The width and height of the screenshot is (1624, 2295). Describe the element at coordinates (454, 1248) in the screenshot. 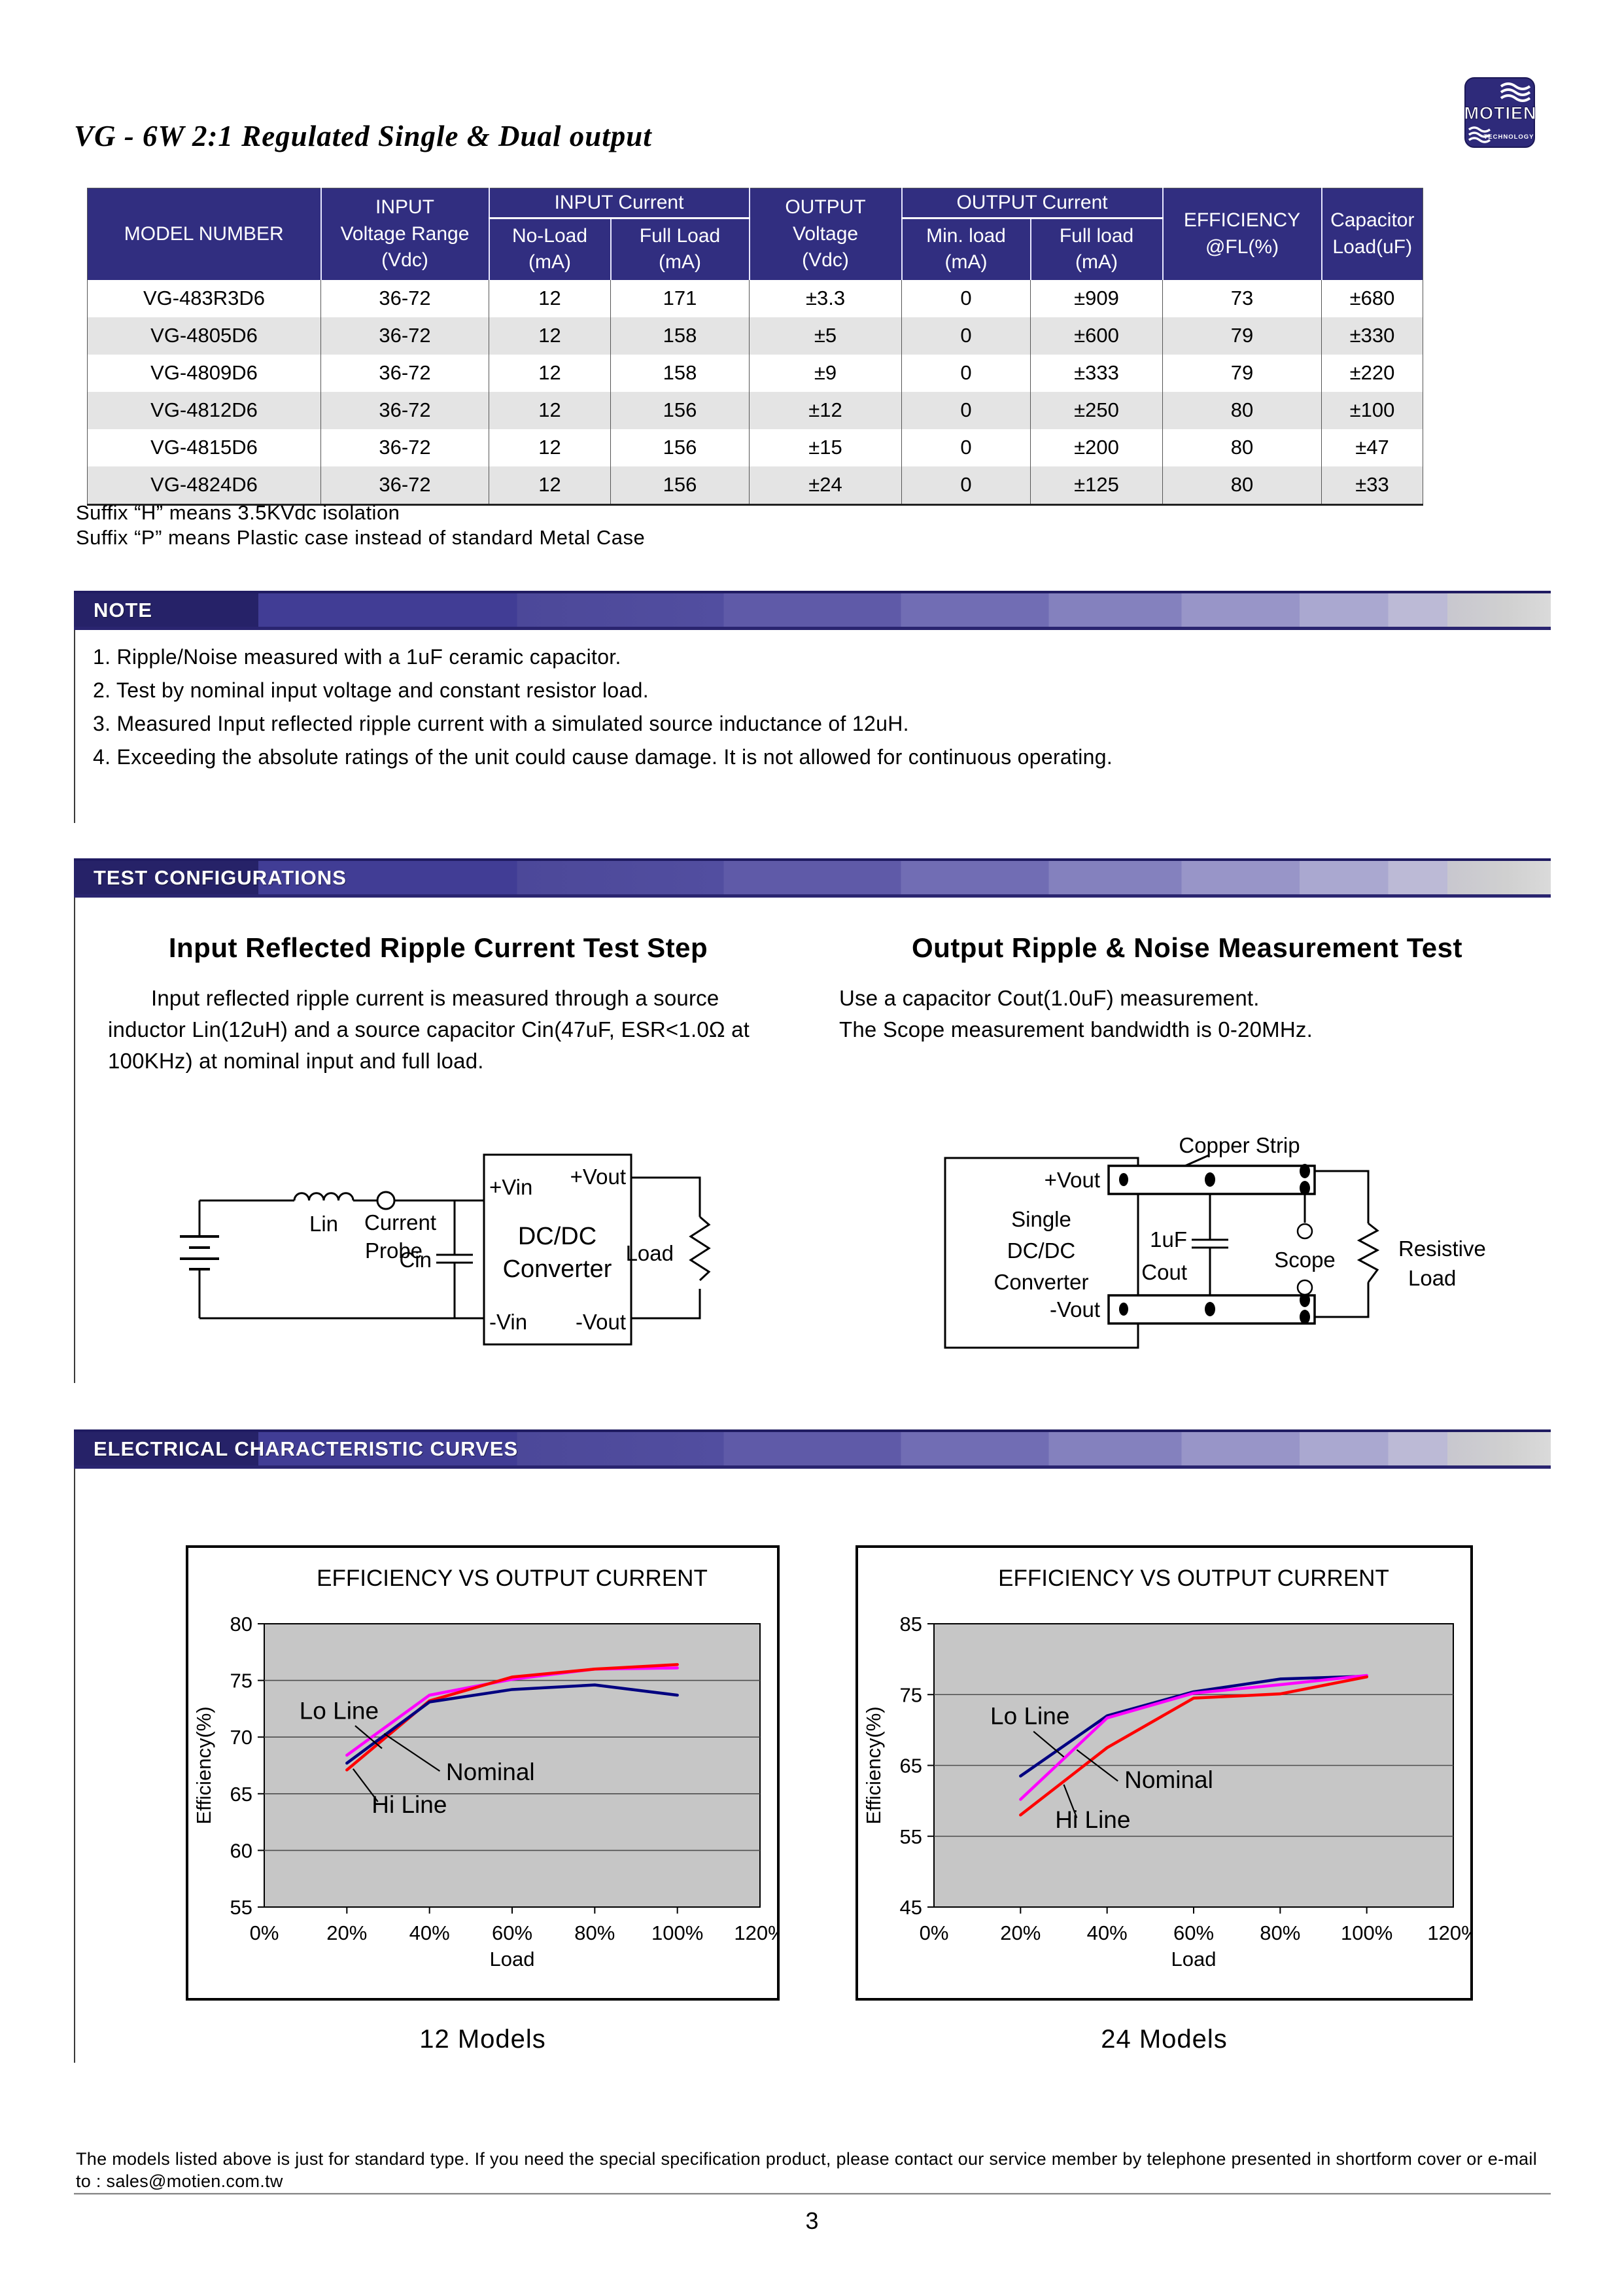

I see `diagram-wires` at that location.